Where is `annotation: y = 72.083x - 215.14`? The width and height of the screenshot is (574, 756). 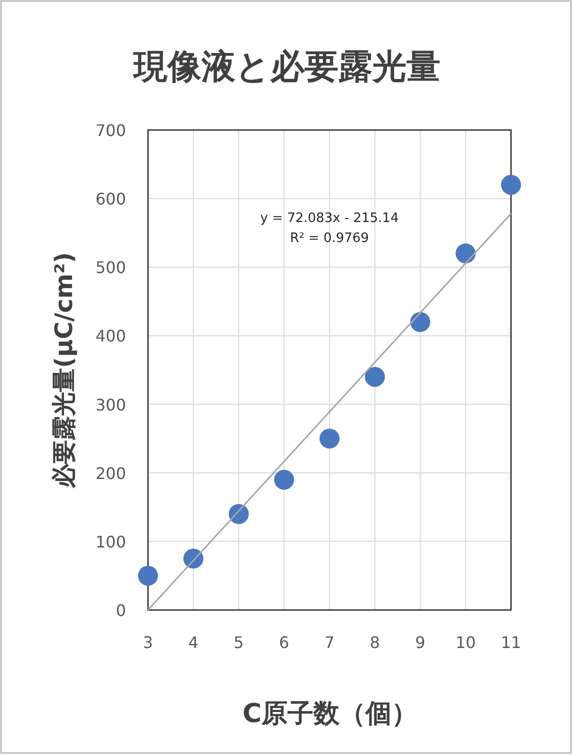
annotation: y = 72.083x - 215.14 is located at coordinates (329, 218).